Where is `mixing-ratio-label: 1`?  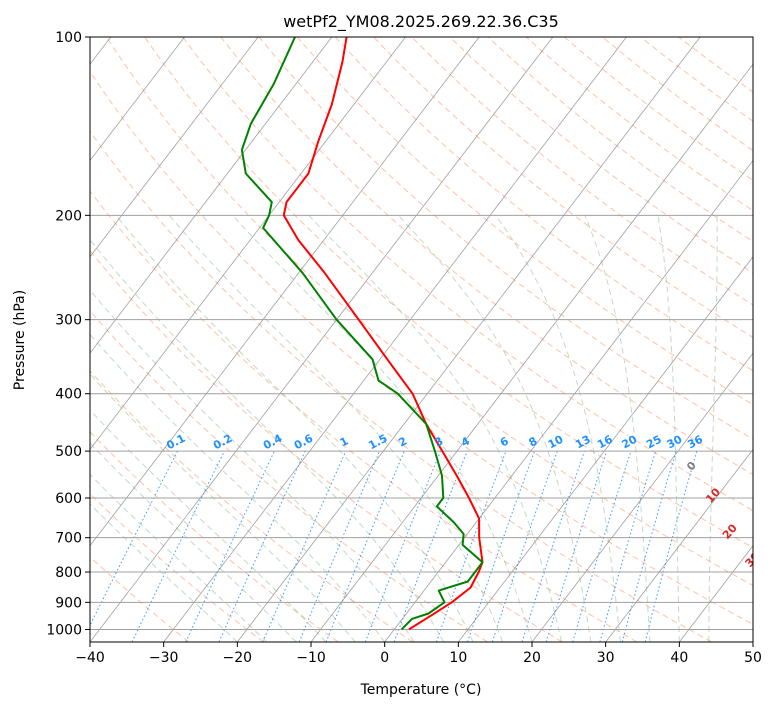 mixing-ratio-label: 1 is located at coordinates (344, 441).